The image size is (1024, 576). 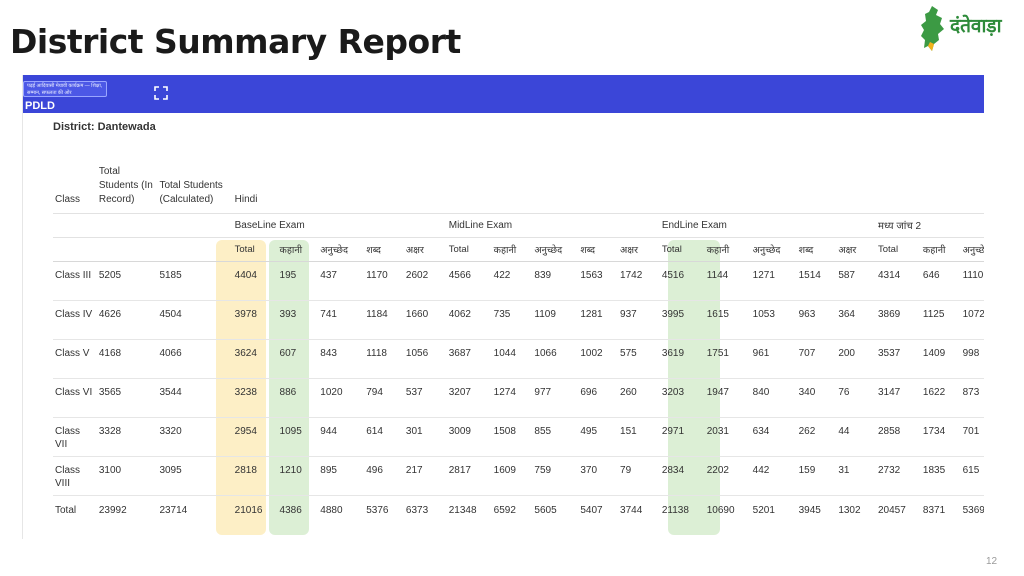 I want to click on baseline-cell: 614, so click(x=384, y=437).